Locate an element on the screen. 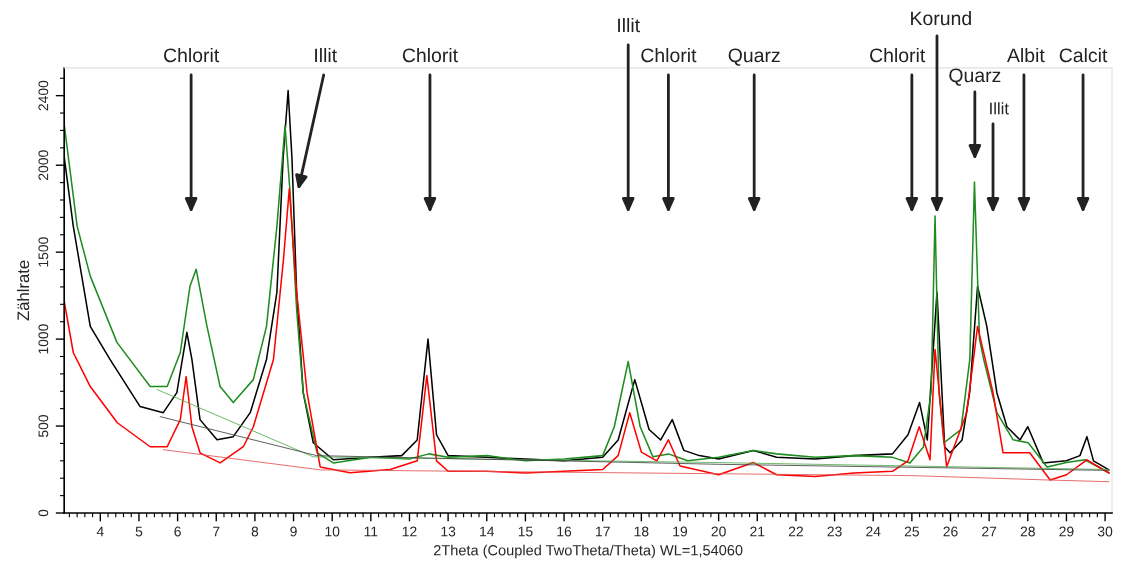  annotation: Illit is located at coordinates (999, 108).